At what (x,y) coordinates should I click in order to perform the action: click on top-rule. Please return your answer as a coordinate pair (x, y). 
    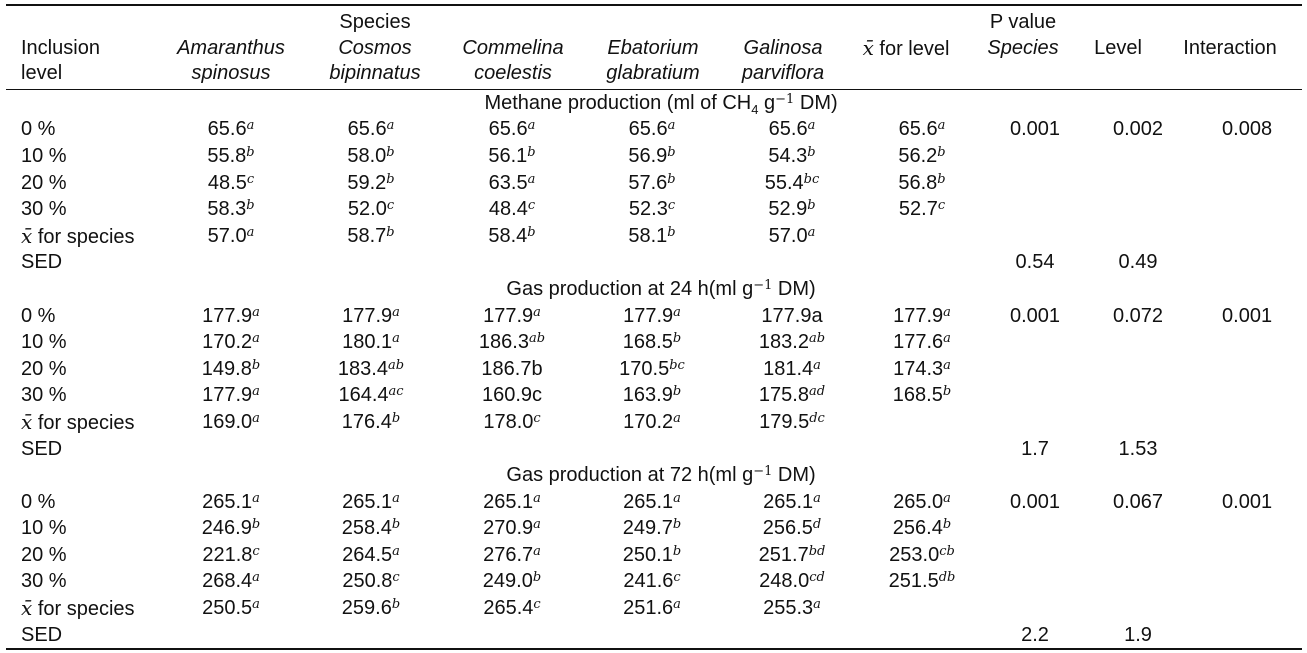
    Looking at the image, I should click on (654, 5).